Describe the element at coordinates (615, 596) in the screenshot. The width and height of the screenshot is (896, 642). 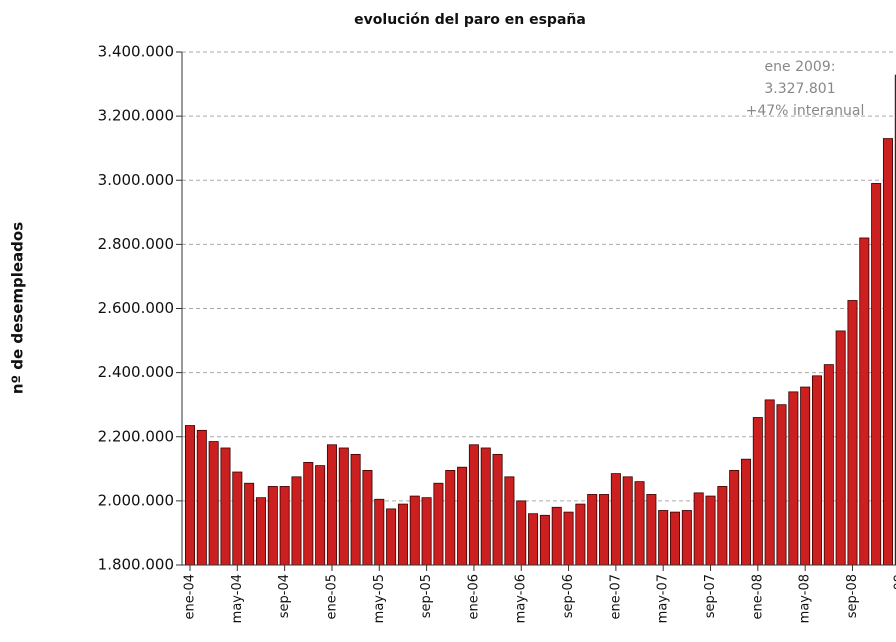
I see `x-tick-label: ene-07` at that location.